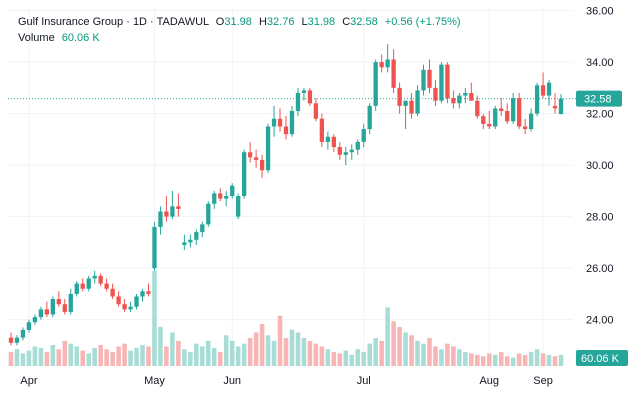 This screenshot has height=400, width=640. I want to click on x-tick-label: Aug, so click(489, 381).